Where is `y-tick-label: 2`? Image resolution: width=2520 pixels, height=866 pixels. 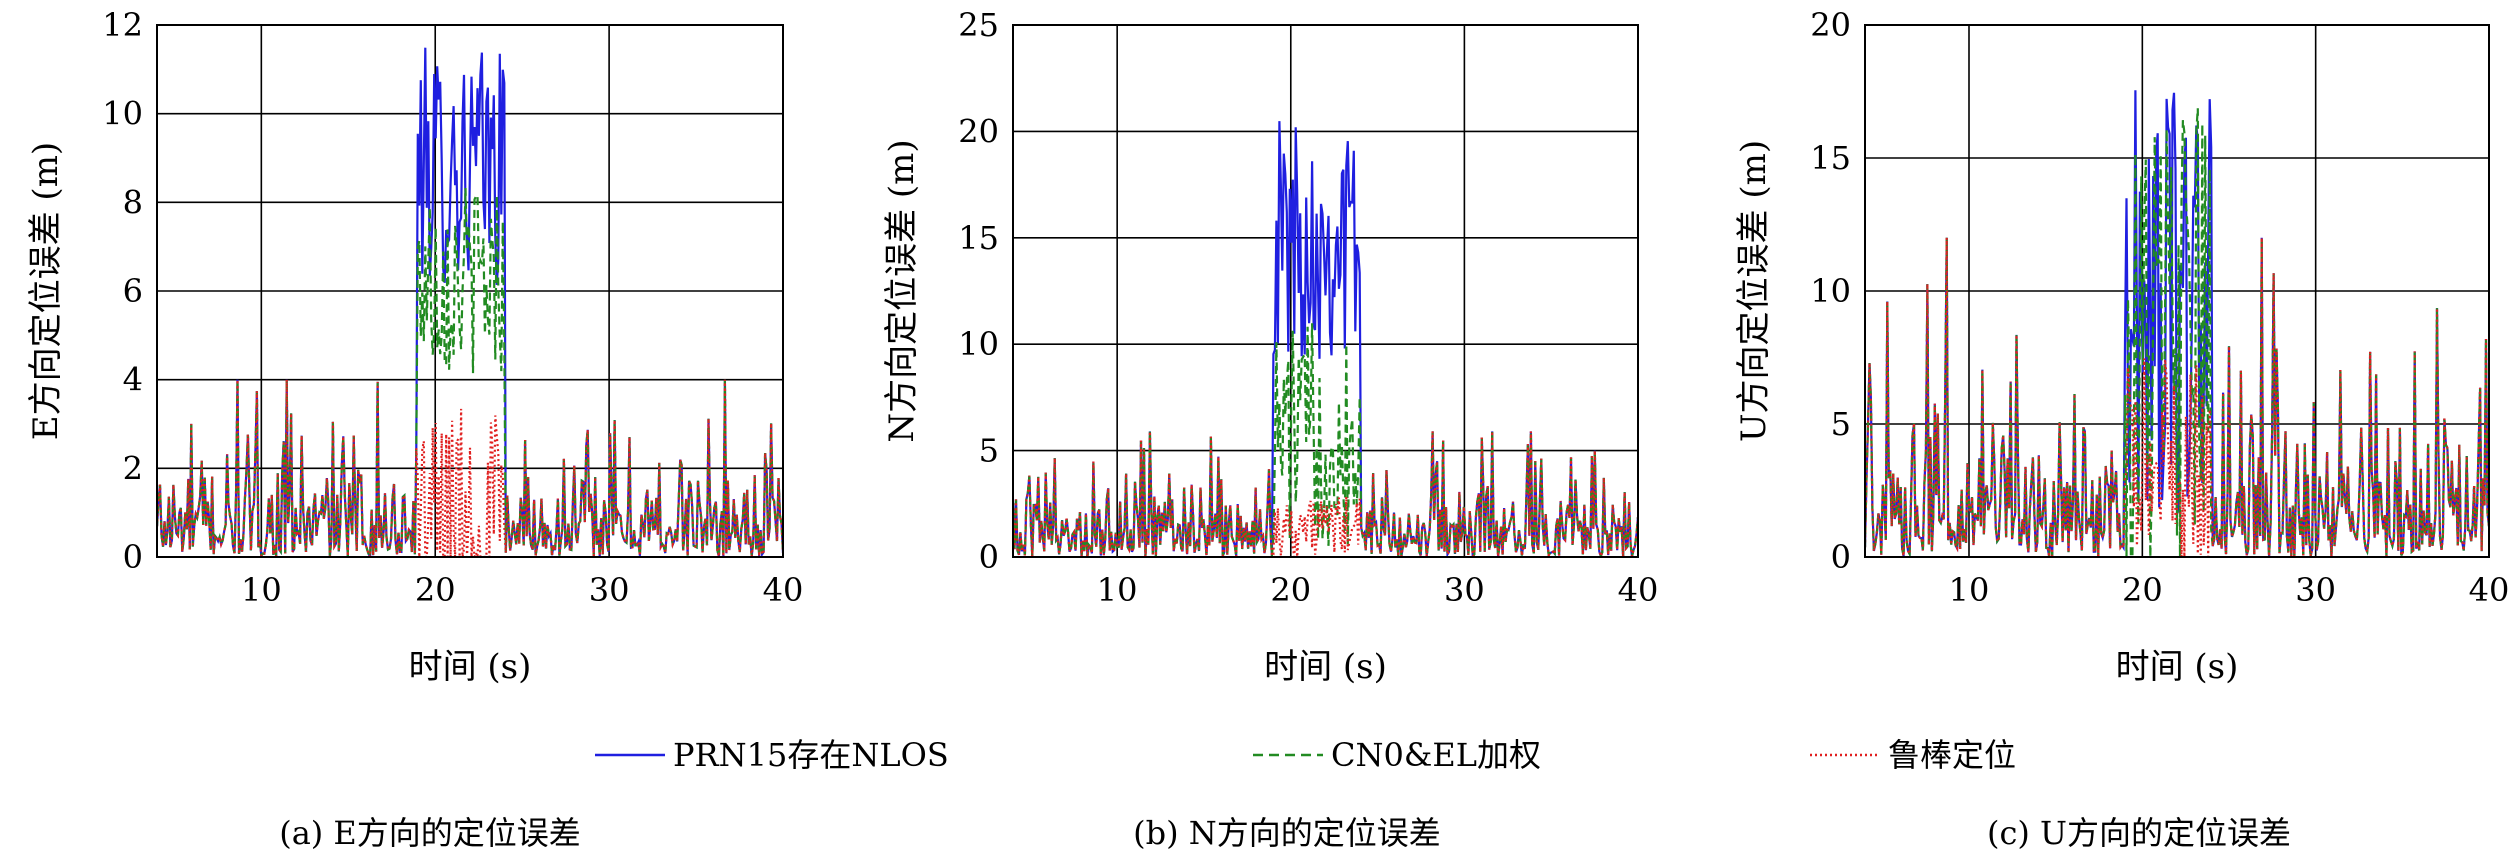 y-tick-label: 2 is located at coordinates (133, 468).